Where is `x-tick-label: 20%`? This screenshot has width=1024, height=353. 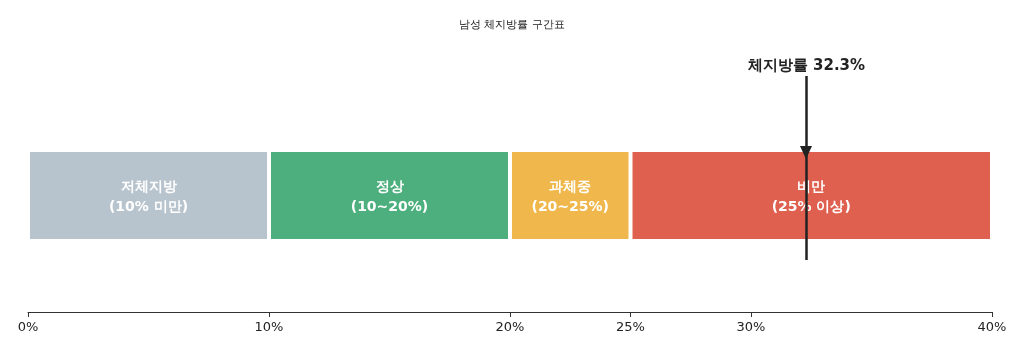
x-tick-label: 20% is located at coordinates (510, 326).